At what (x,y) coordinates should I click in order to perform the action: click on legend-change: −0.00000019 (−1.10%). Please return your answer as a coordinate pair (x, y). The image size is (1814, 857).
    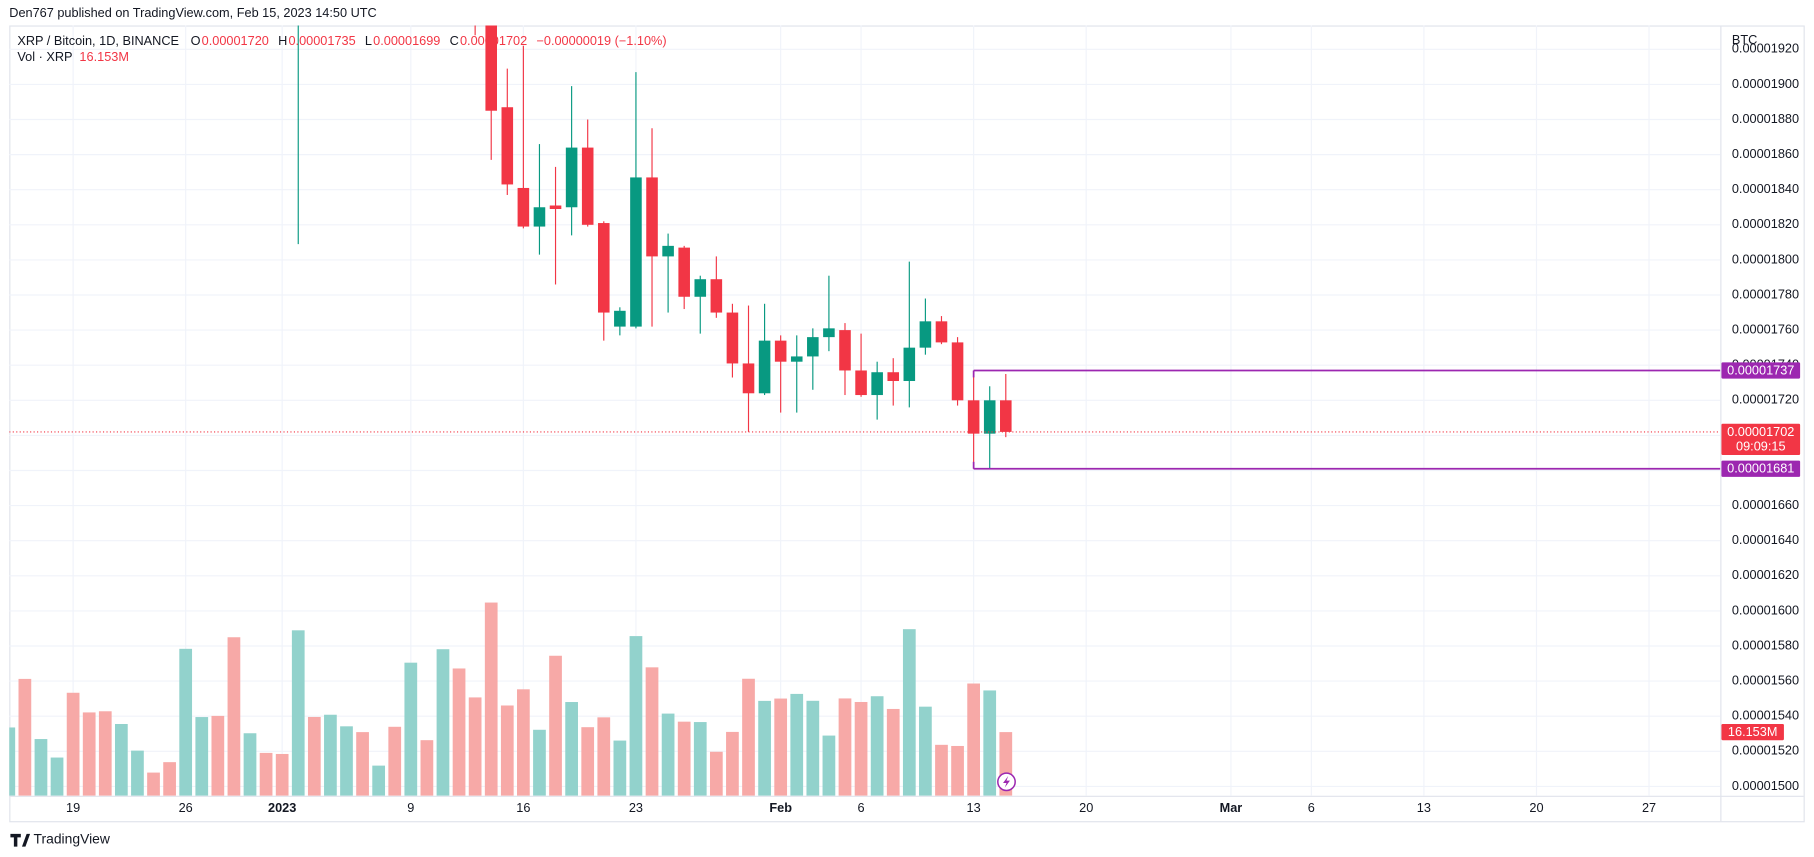
    Looking at the image, I should click on (601, 40).